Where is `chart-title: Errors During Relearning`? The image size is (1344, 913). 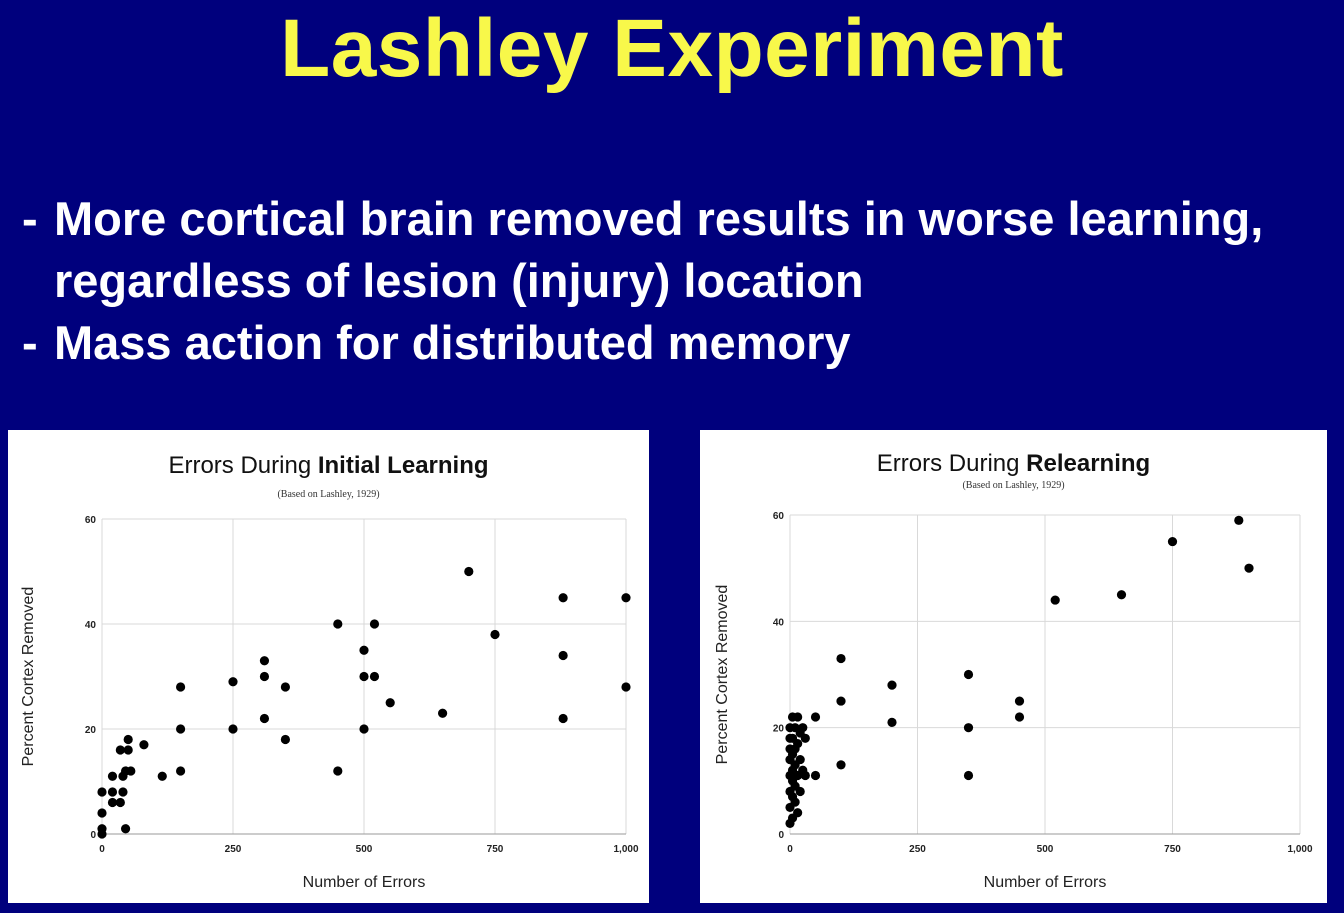 chart-title: Errors During Relearning is located at coordinates (1013, 463).